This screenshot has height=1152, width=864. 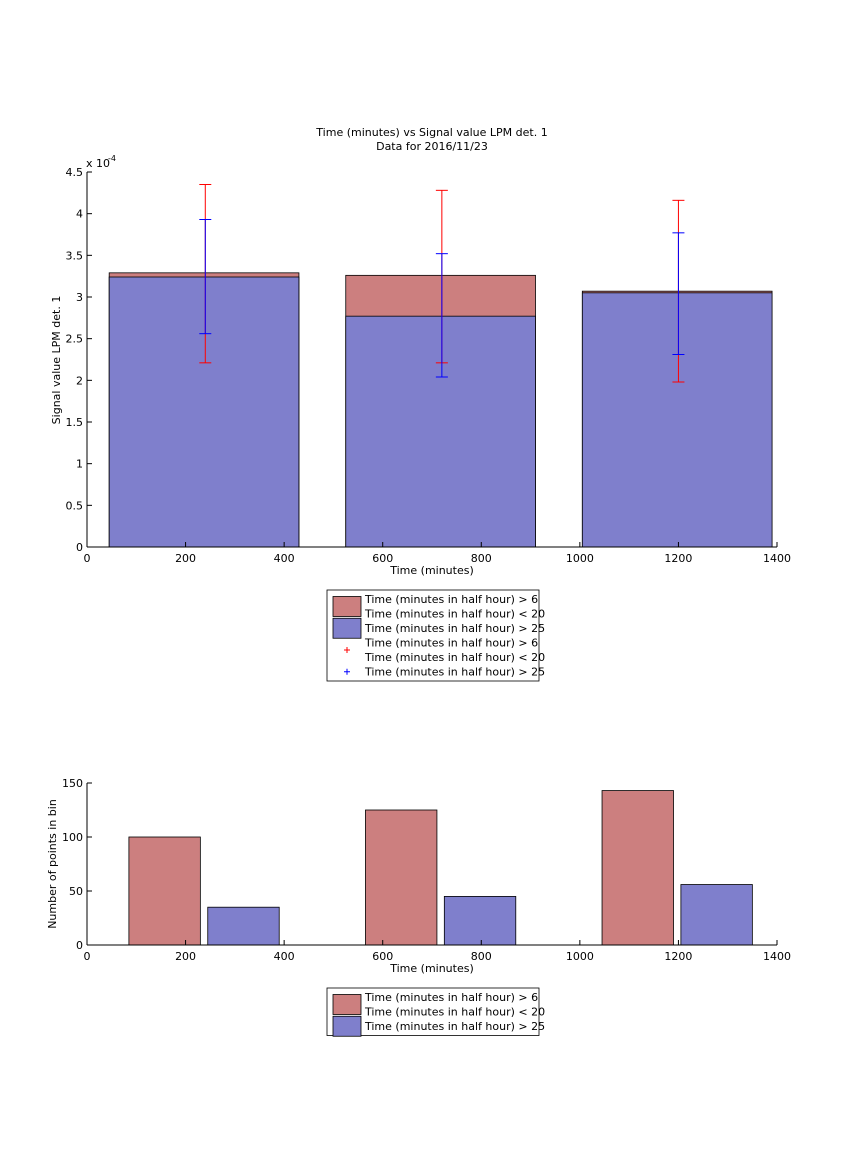 What do you see at coordinates (777, 558) in the screenshot?
I see `chart1-xtick-label: 1400` at bounding box center [777, 558].